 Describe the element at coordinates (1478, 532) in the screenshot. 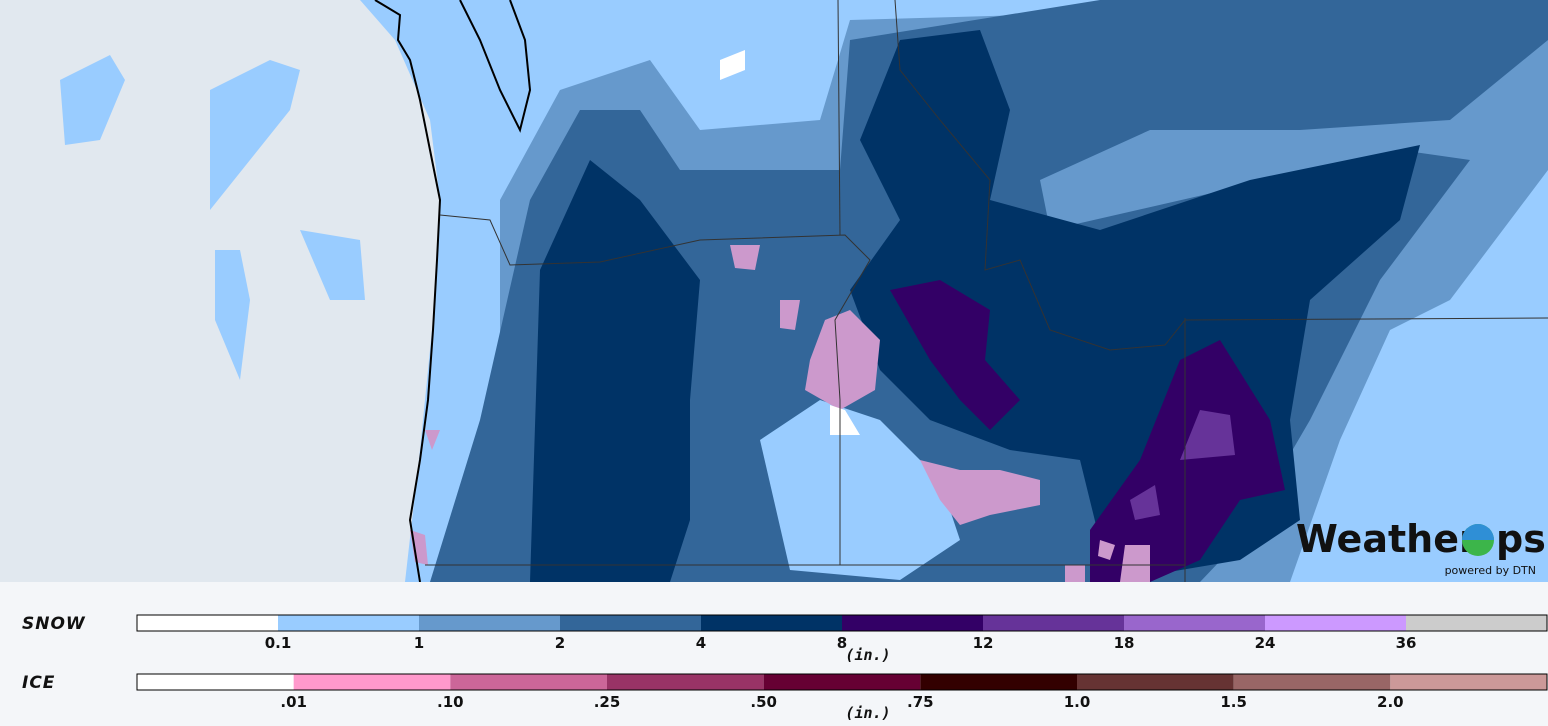

I see `logo-icon-top` at that location.